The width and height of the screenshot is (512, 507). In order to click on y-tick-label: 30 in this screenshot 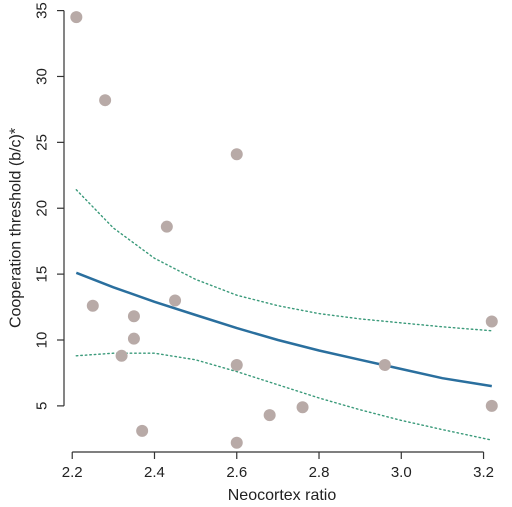, I will do `click(42, 76)`.